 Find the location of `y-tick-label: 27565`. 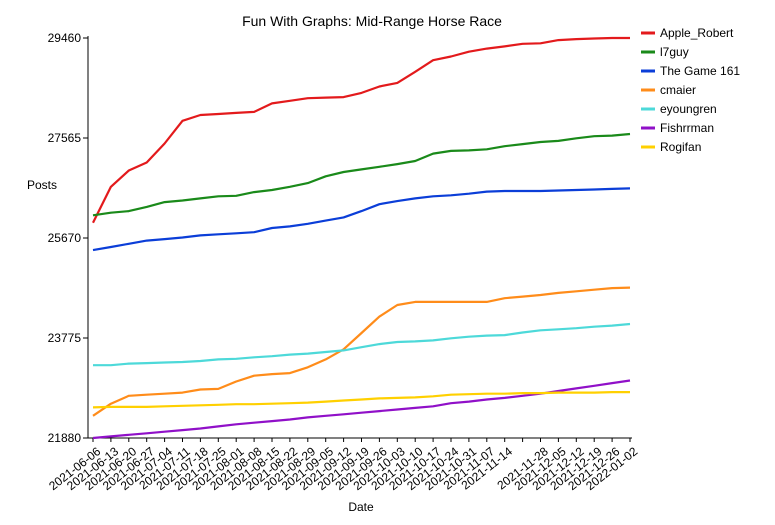

y-tick-label: 27565 is located at coordinates (65, 138).